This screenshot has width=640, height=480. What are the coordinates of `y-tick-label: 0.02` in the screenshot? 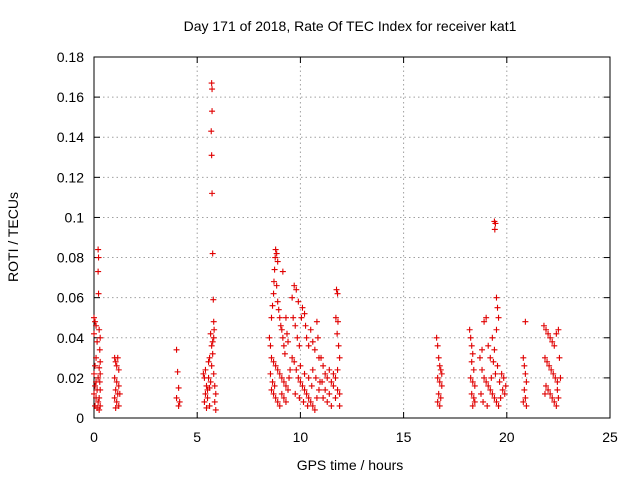 It's located at (70, 378).